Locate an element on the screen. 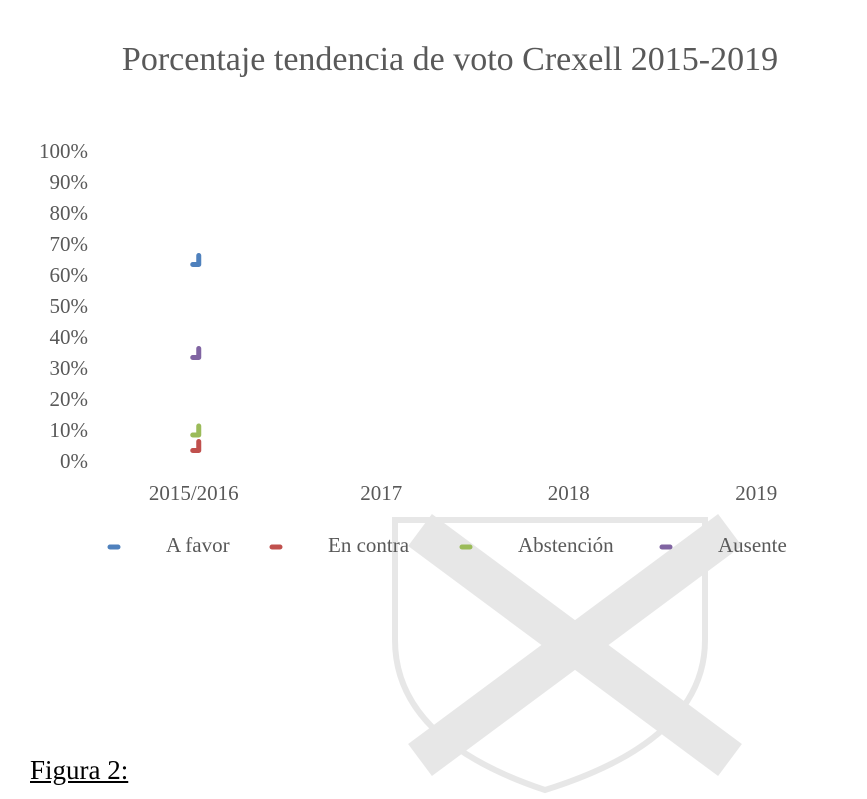 The height and width of the screenshot is (799, 867). legend-label: En contra is located at coordinates (369, 545).